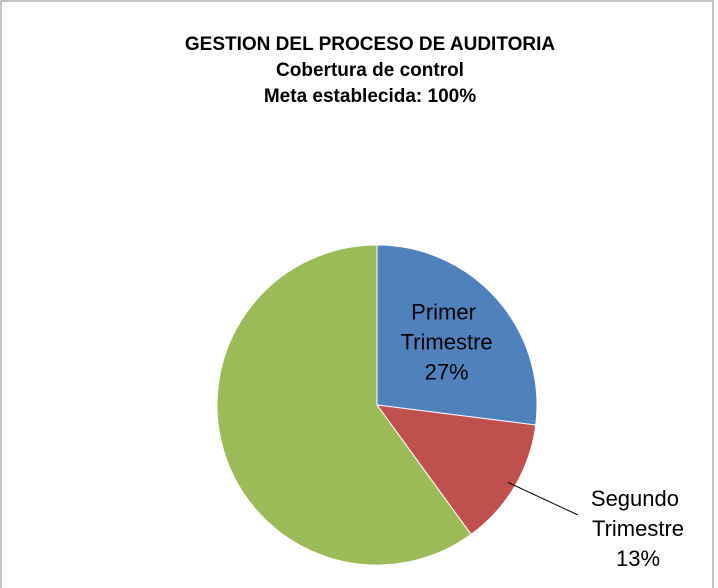 This screenshot has width=718, height=588. I want to click on chart-title: Meta establecida: 100%, so click(370, 96).